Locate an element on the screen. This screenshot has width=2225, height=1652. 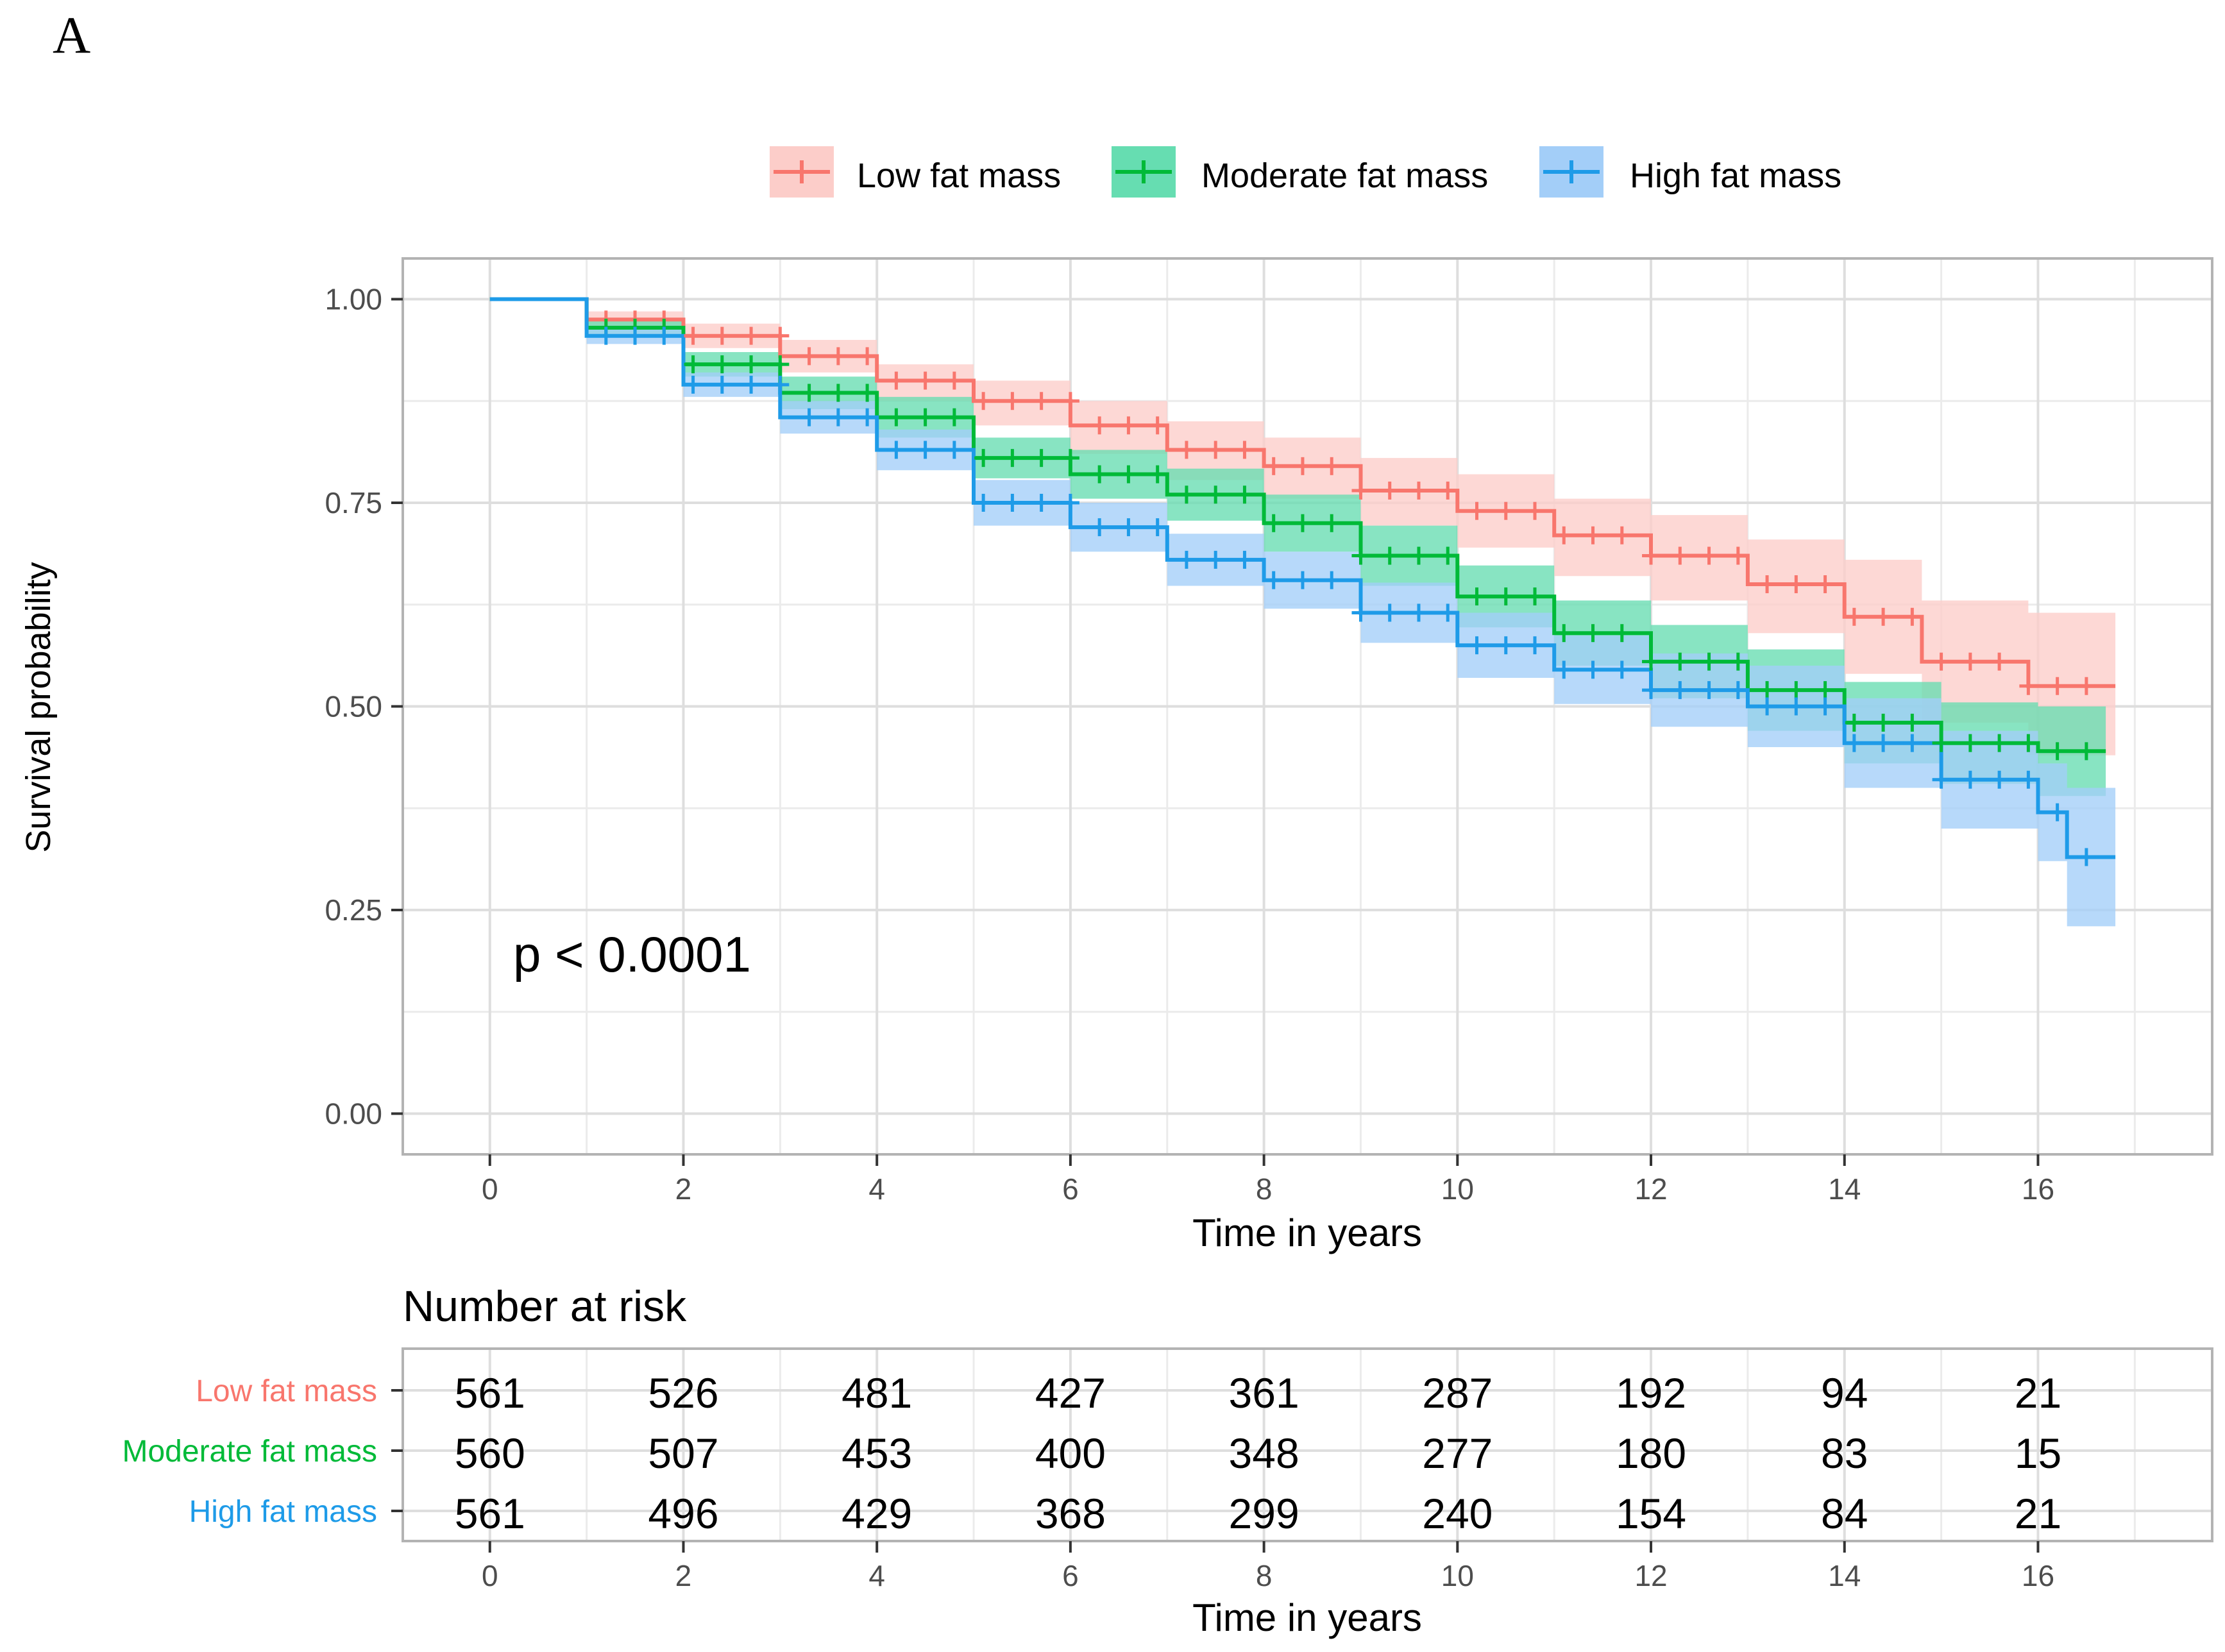
risk-table-grid is located at coordinates (1307, 1445).